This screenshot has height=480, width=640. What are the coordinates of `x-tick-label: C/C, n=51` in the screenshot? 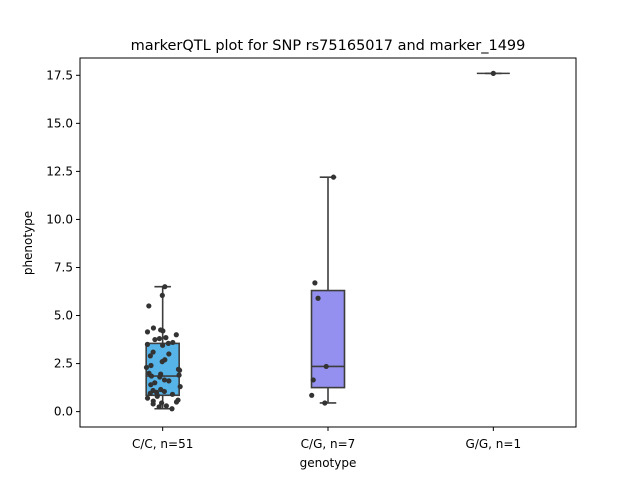 It's located at (162, 444).